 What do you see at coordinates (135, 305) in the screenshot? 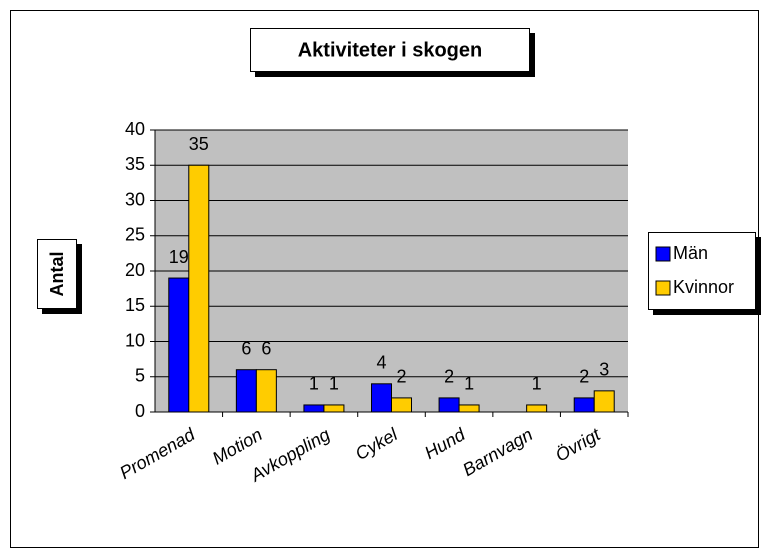
I see `y-tick-label: 15` at bounding box center [135, 305].